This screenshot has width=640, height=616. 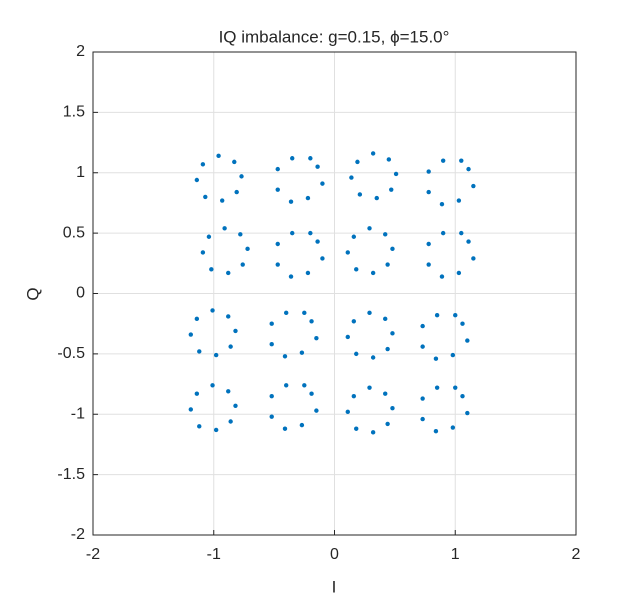 What do you see at coordinates (71, 353) in the screenshot?
I see `y-tick-label: -0.5` at bounding box center [71, 353].